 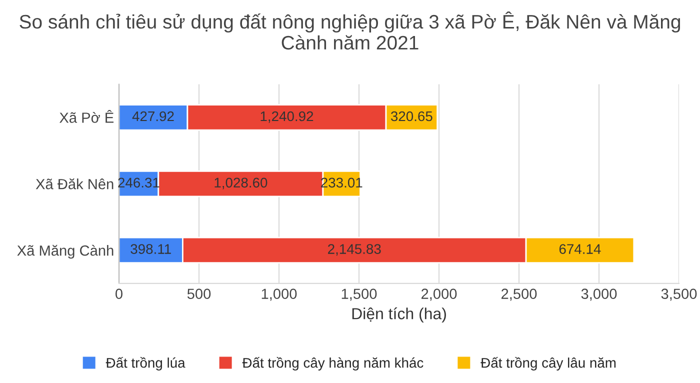 I want to click on x-tick-label: 2,500, so click(x=519, y=294).